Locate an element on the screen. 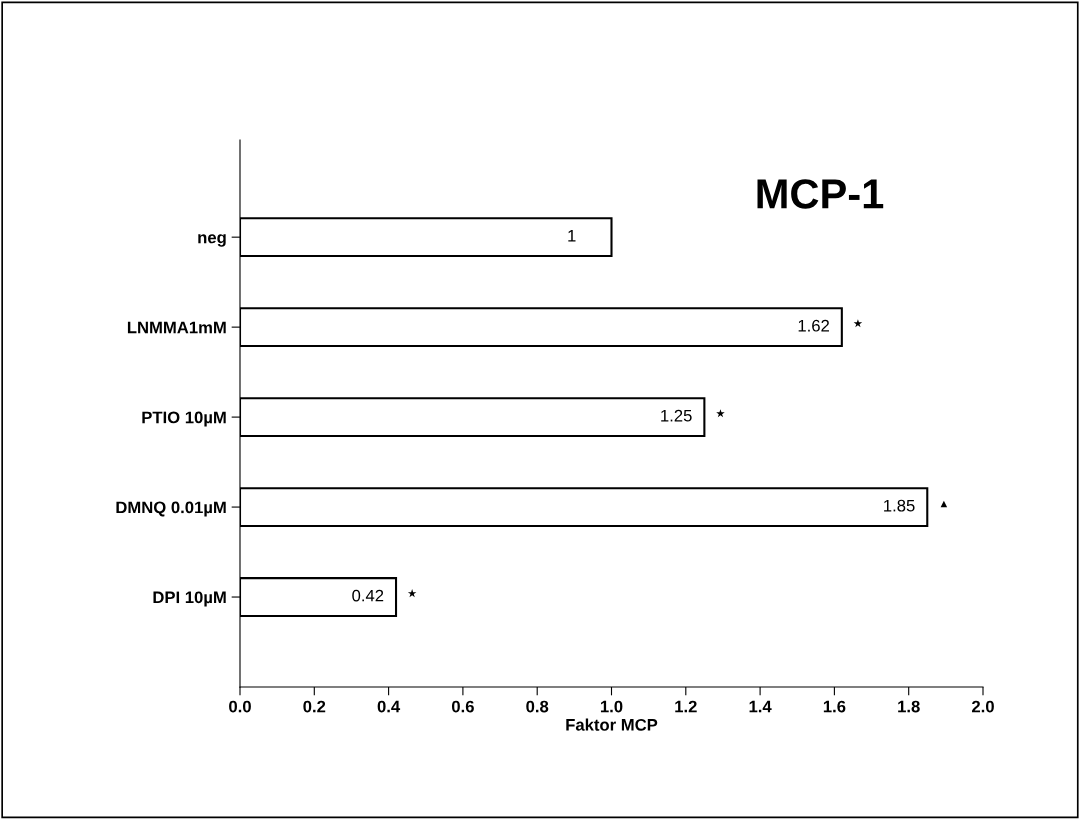 The height and width of the screenshot is (819, 1081). x-axis-title: Faktor MCP is located at coordinates (612, 724).